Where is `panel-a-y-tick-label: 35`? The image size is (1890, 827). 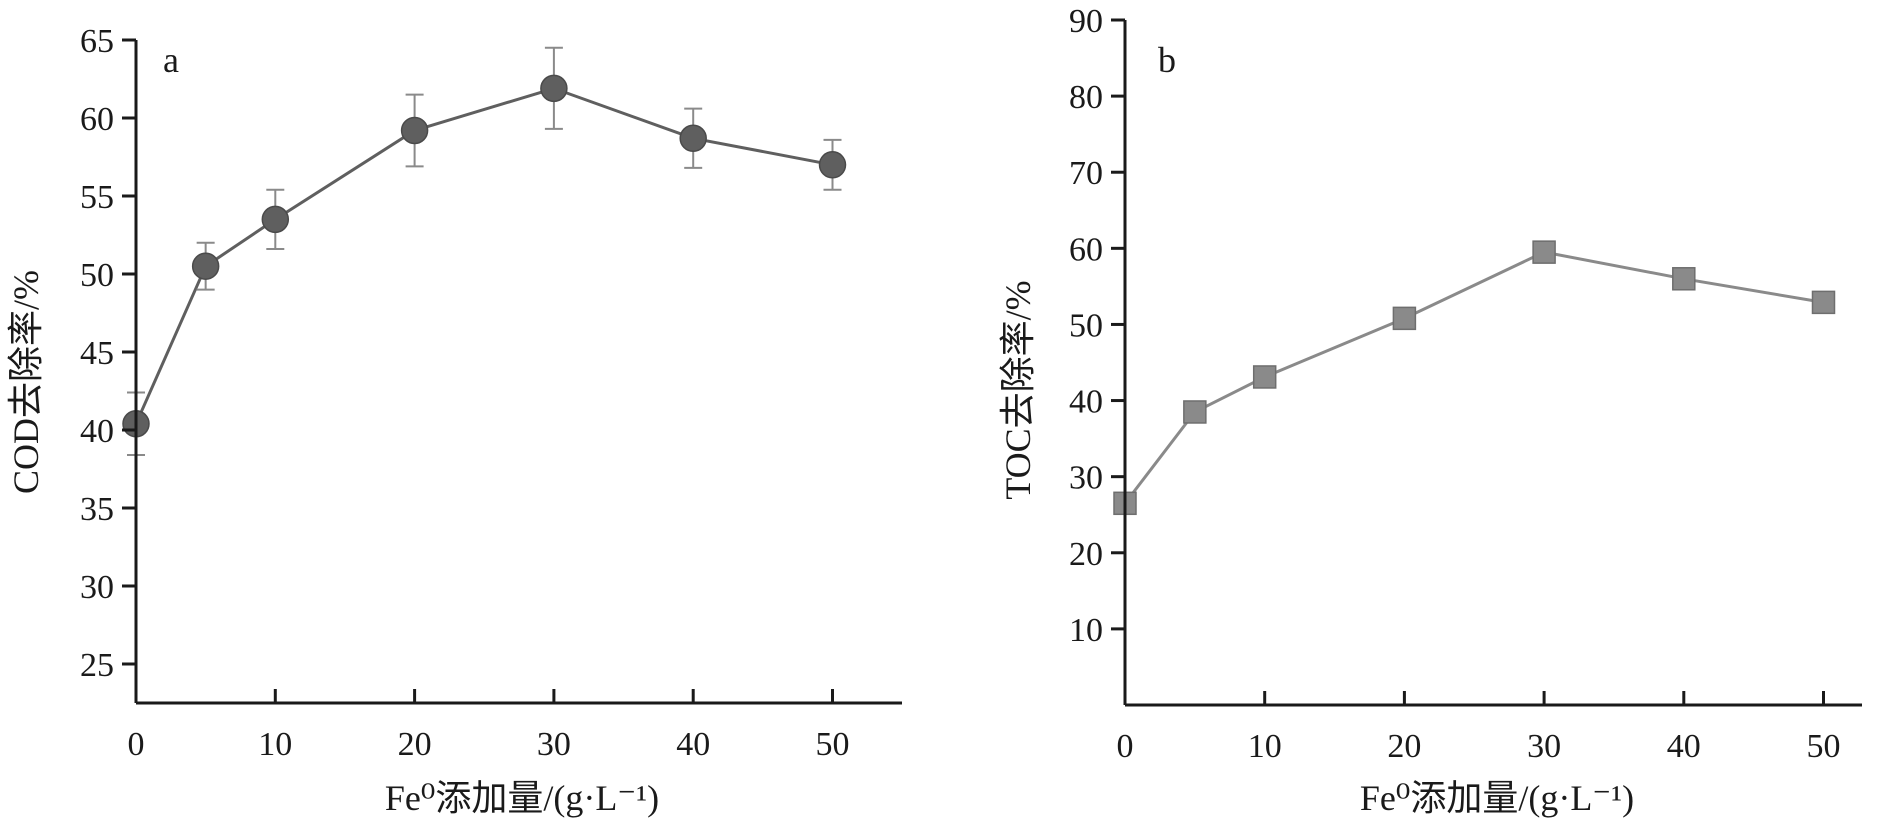
panel-a-y-tick-label: 35 is located at coordinates (97, 509).